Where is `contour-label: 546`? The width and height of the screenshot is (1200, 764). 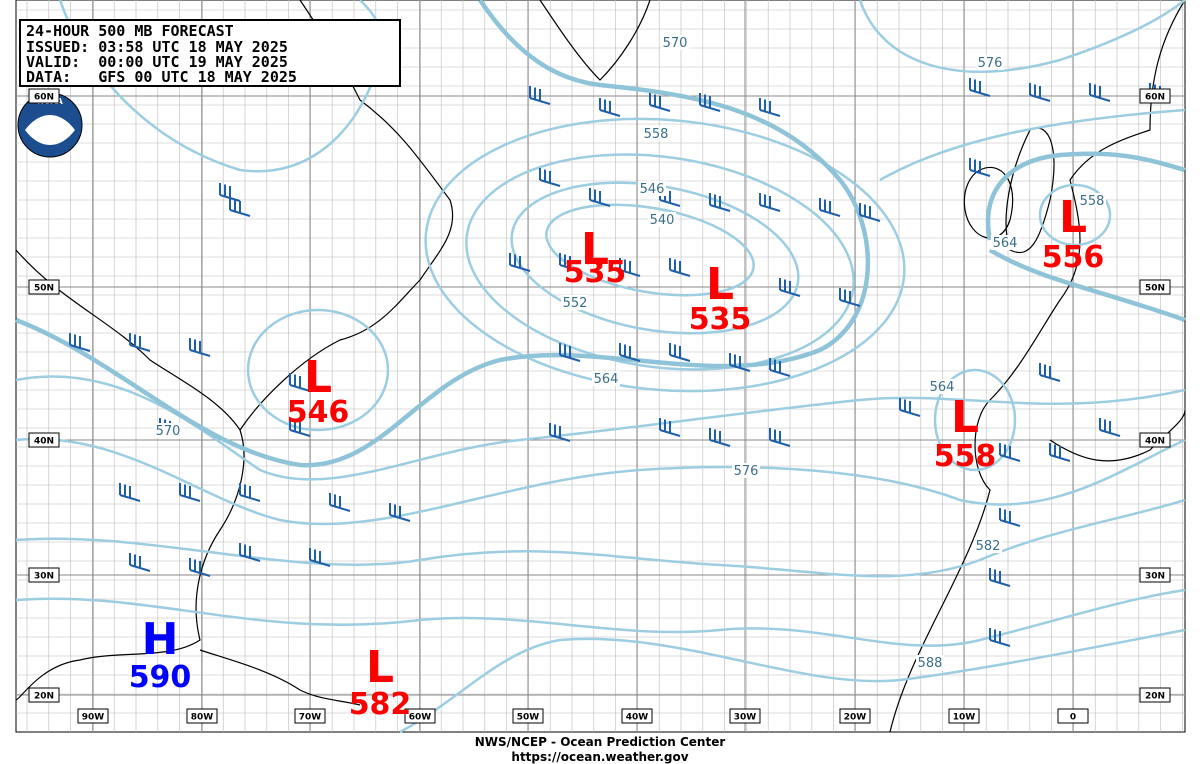
contour-label: 546 is located at coordinates (652, 189).